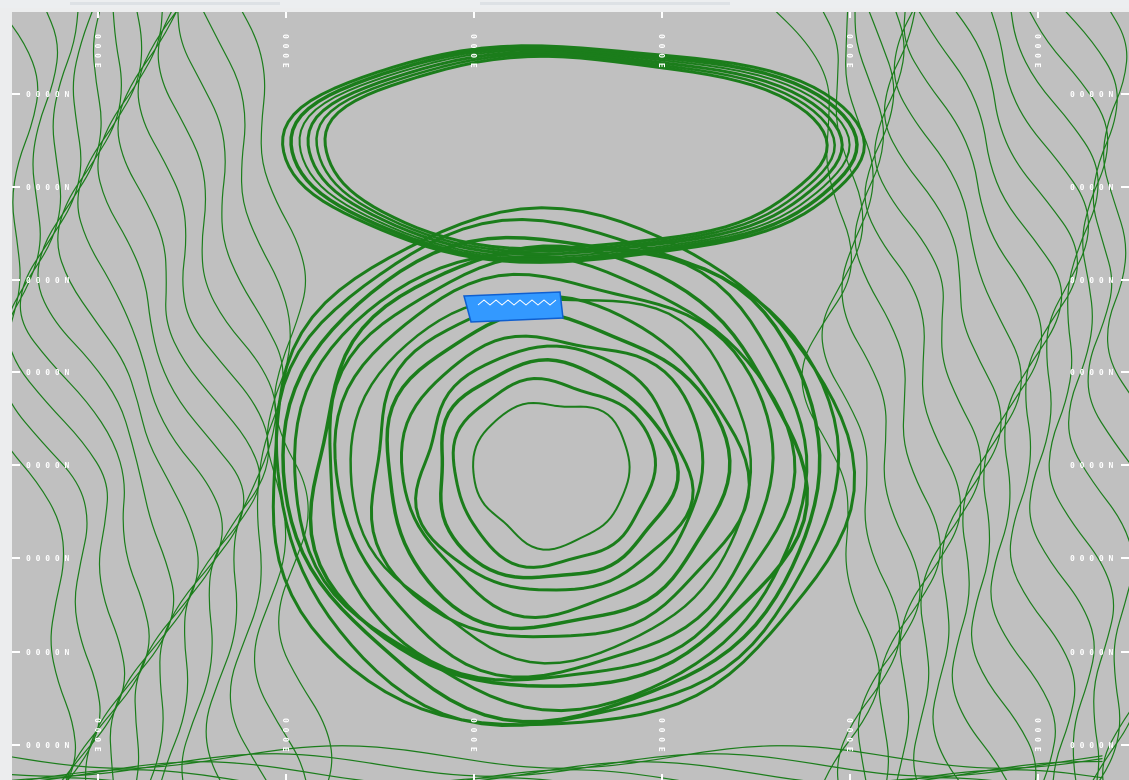 Image resolution: width=1129 pixels, height=780 pixels. Describe the element at coordinates (517, 302) in the screenshot. I see `selection-hatch` at that location.